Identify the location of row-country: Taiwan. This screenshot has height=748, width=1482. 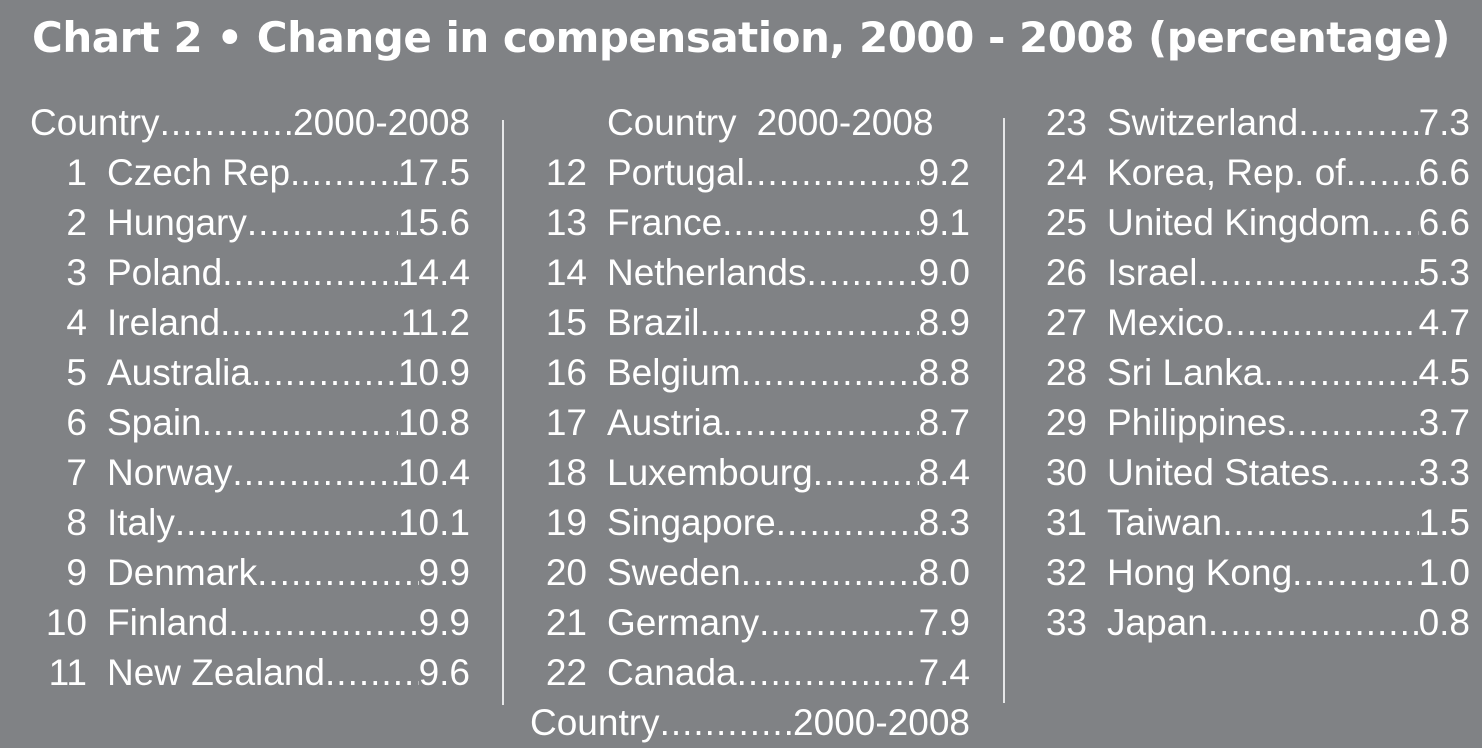
(1165, 522).